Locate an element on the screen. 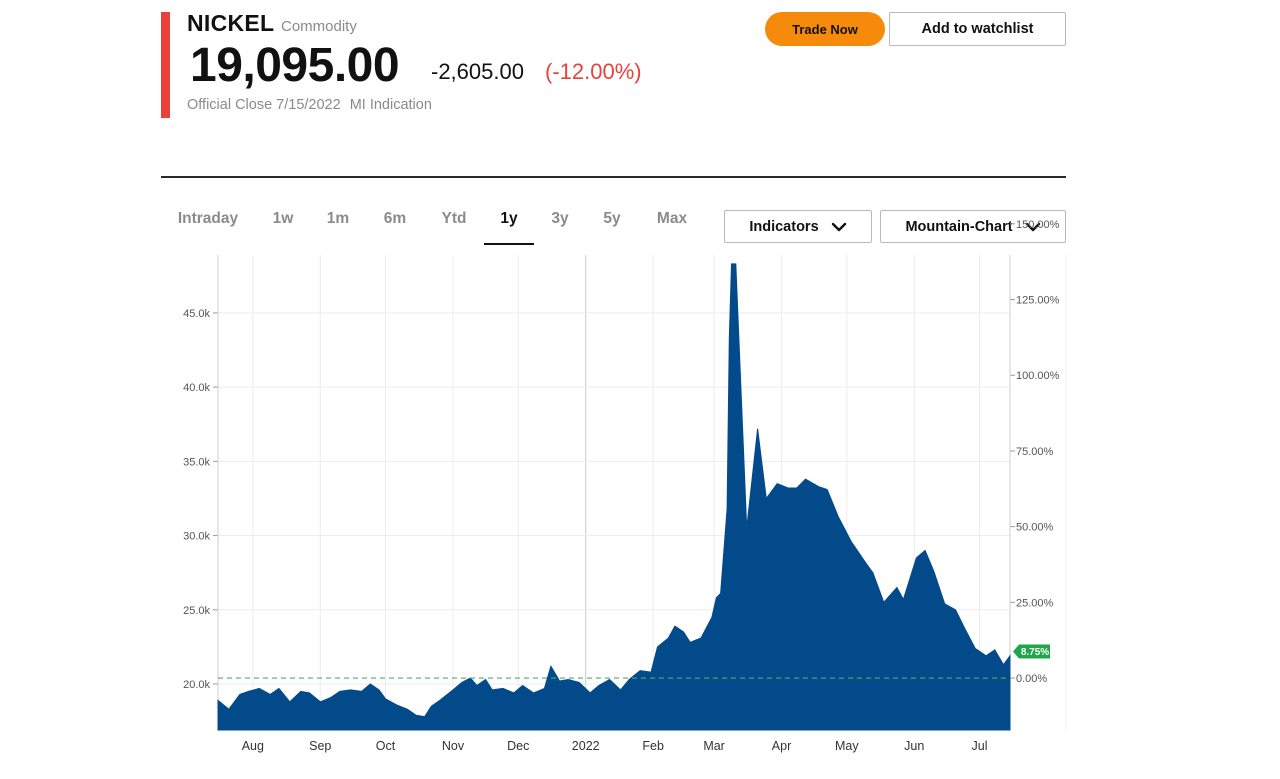  y-right-tick-label: 150.00% is located at coordinates (1038, 225).